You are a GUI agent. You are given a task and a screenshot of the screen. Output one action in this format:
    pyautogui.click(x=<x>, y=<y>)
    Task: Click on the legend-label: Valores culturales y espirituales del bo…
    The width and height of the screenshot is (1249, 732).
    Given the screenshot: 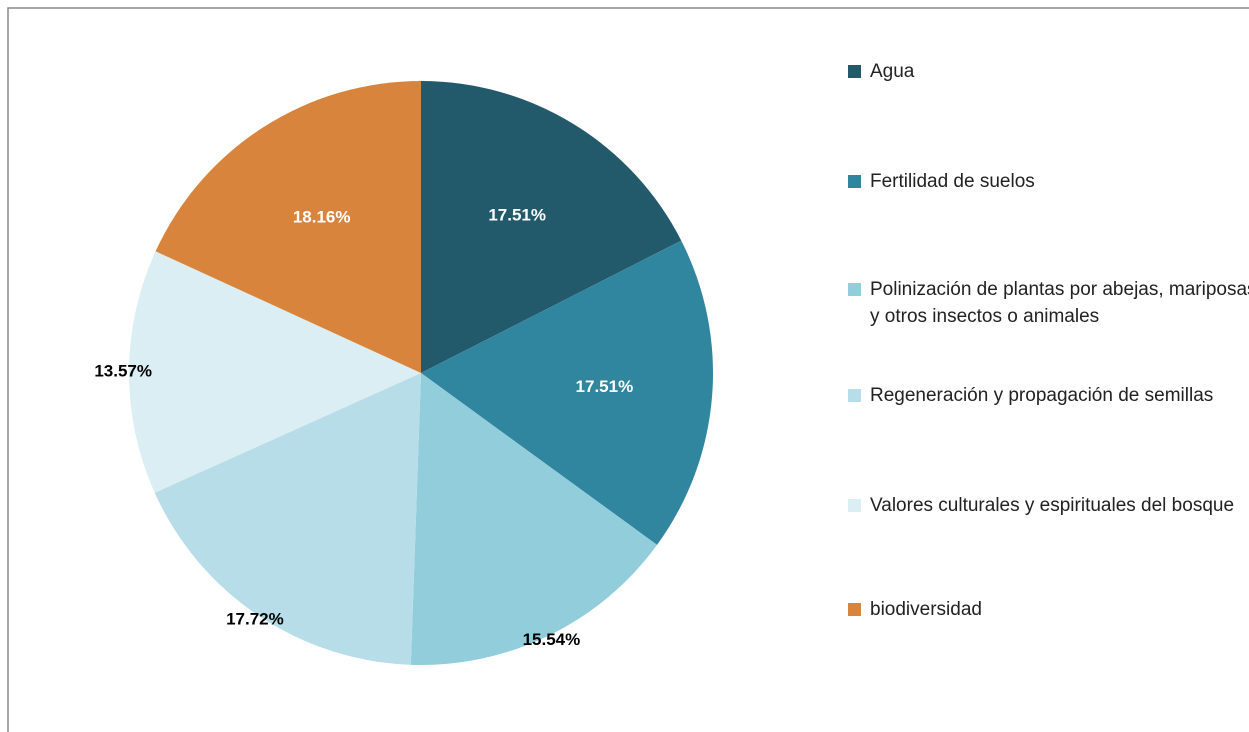 What is the action you would take?
    pyautogui.click(x=1052, y=505)
    